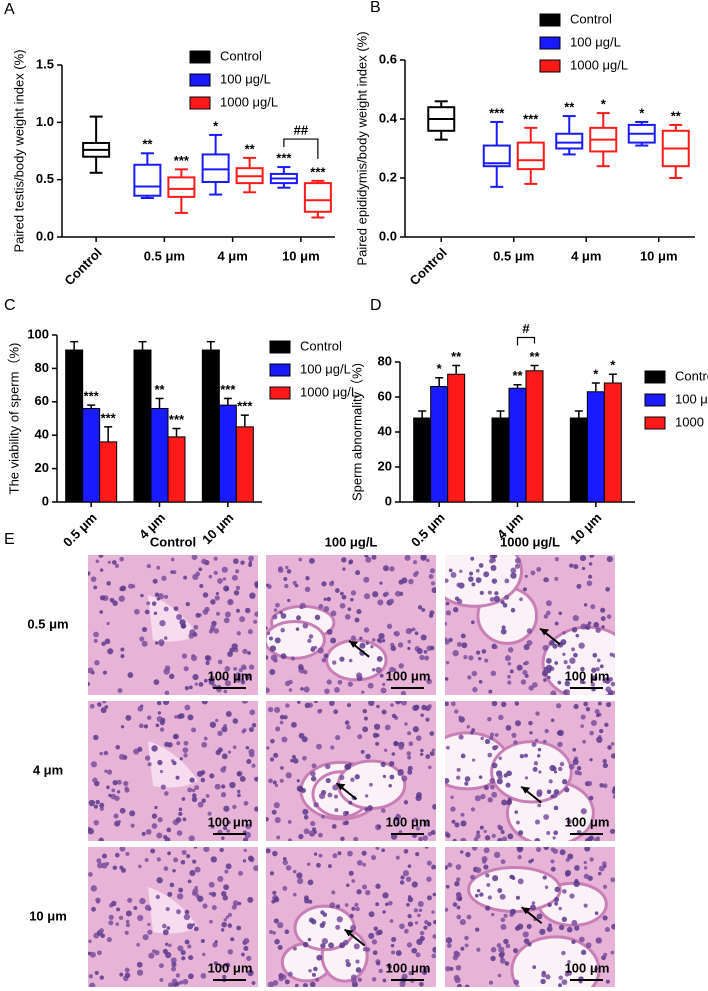  Describe the element at coordinates (228, 389) in the screenshot. I see `significance: ***` at that location.